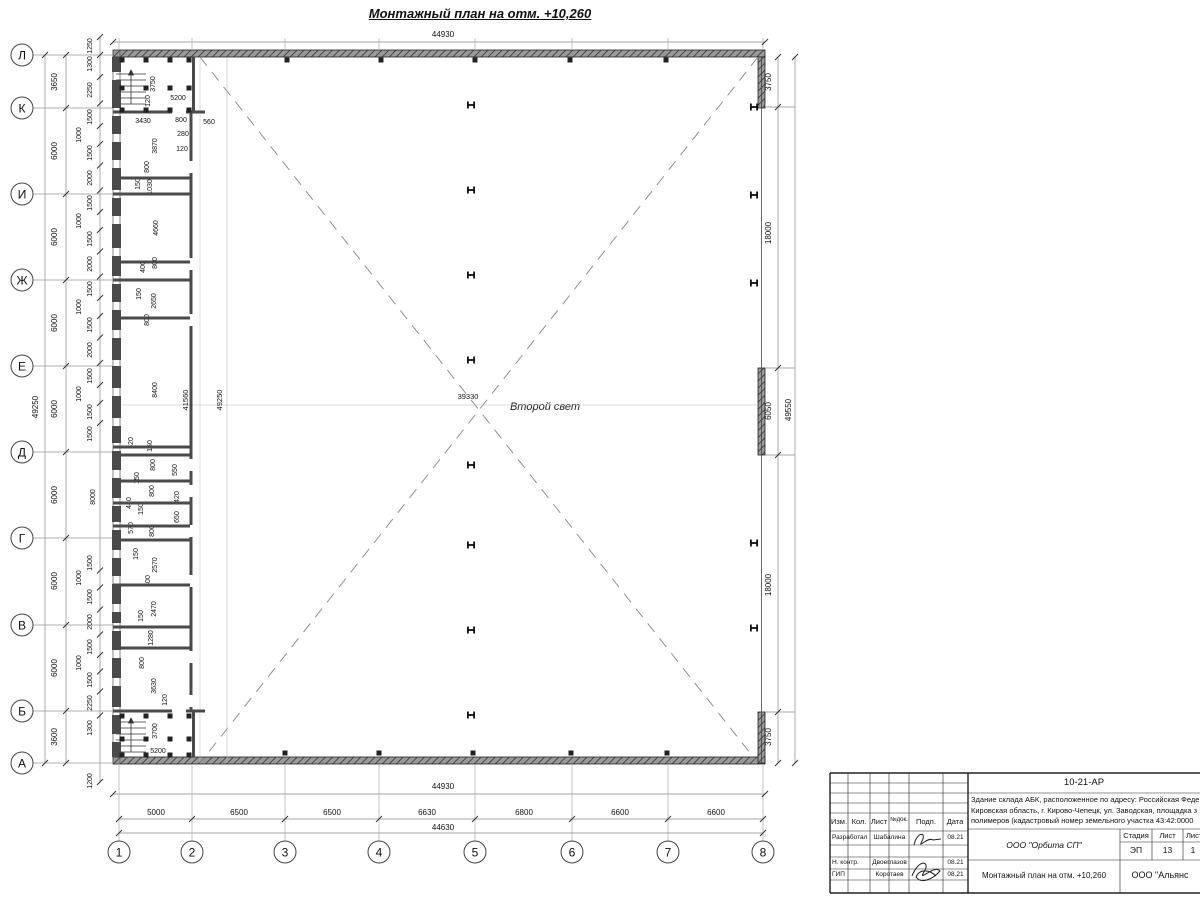 This screenshot has height=900, width=1200. What do you see at coordinates (151, 638) in the screenshot?
I see `room-dim-label: 1280` at bounding box center [151, 638].